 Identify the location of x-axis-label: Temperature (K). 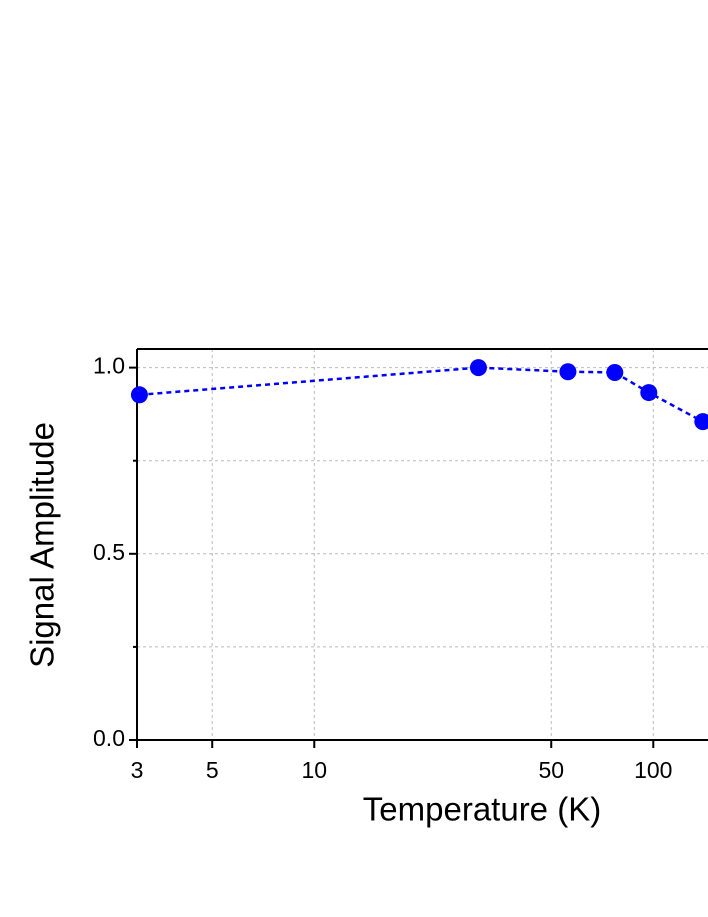
(482, 809).